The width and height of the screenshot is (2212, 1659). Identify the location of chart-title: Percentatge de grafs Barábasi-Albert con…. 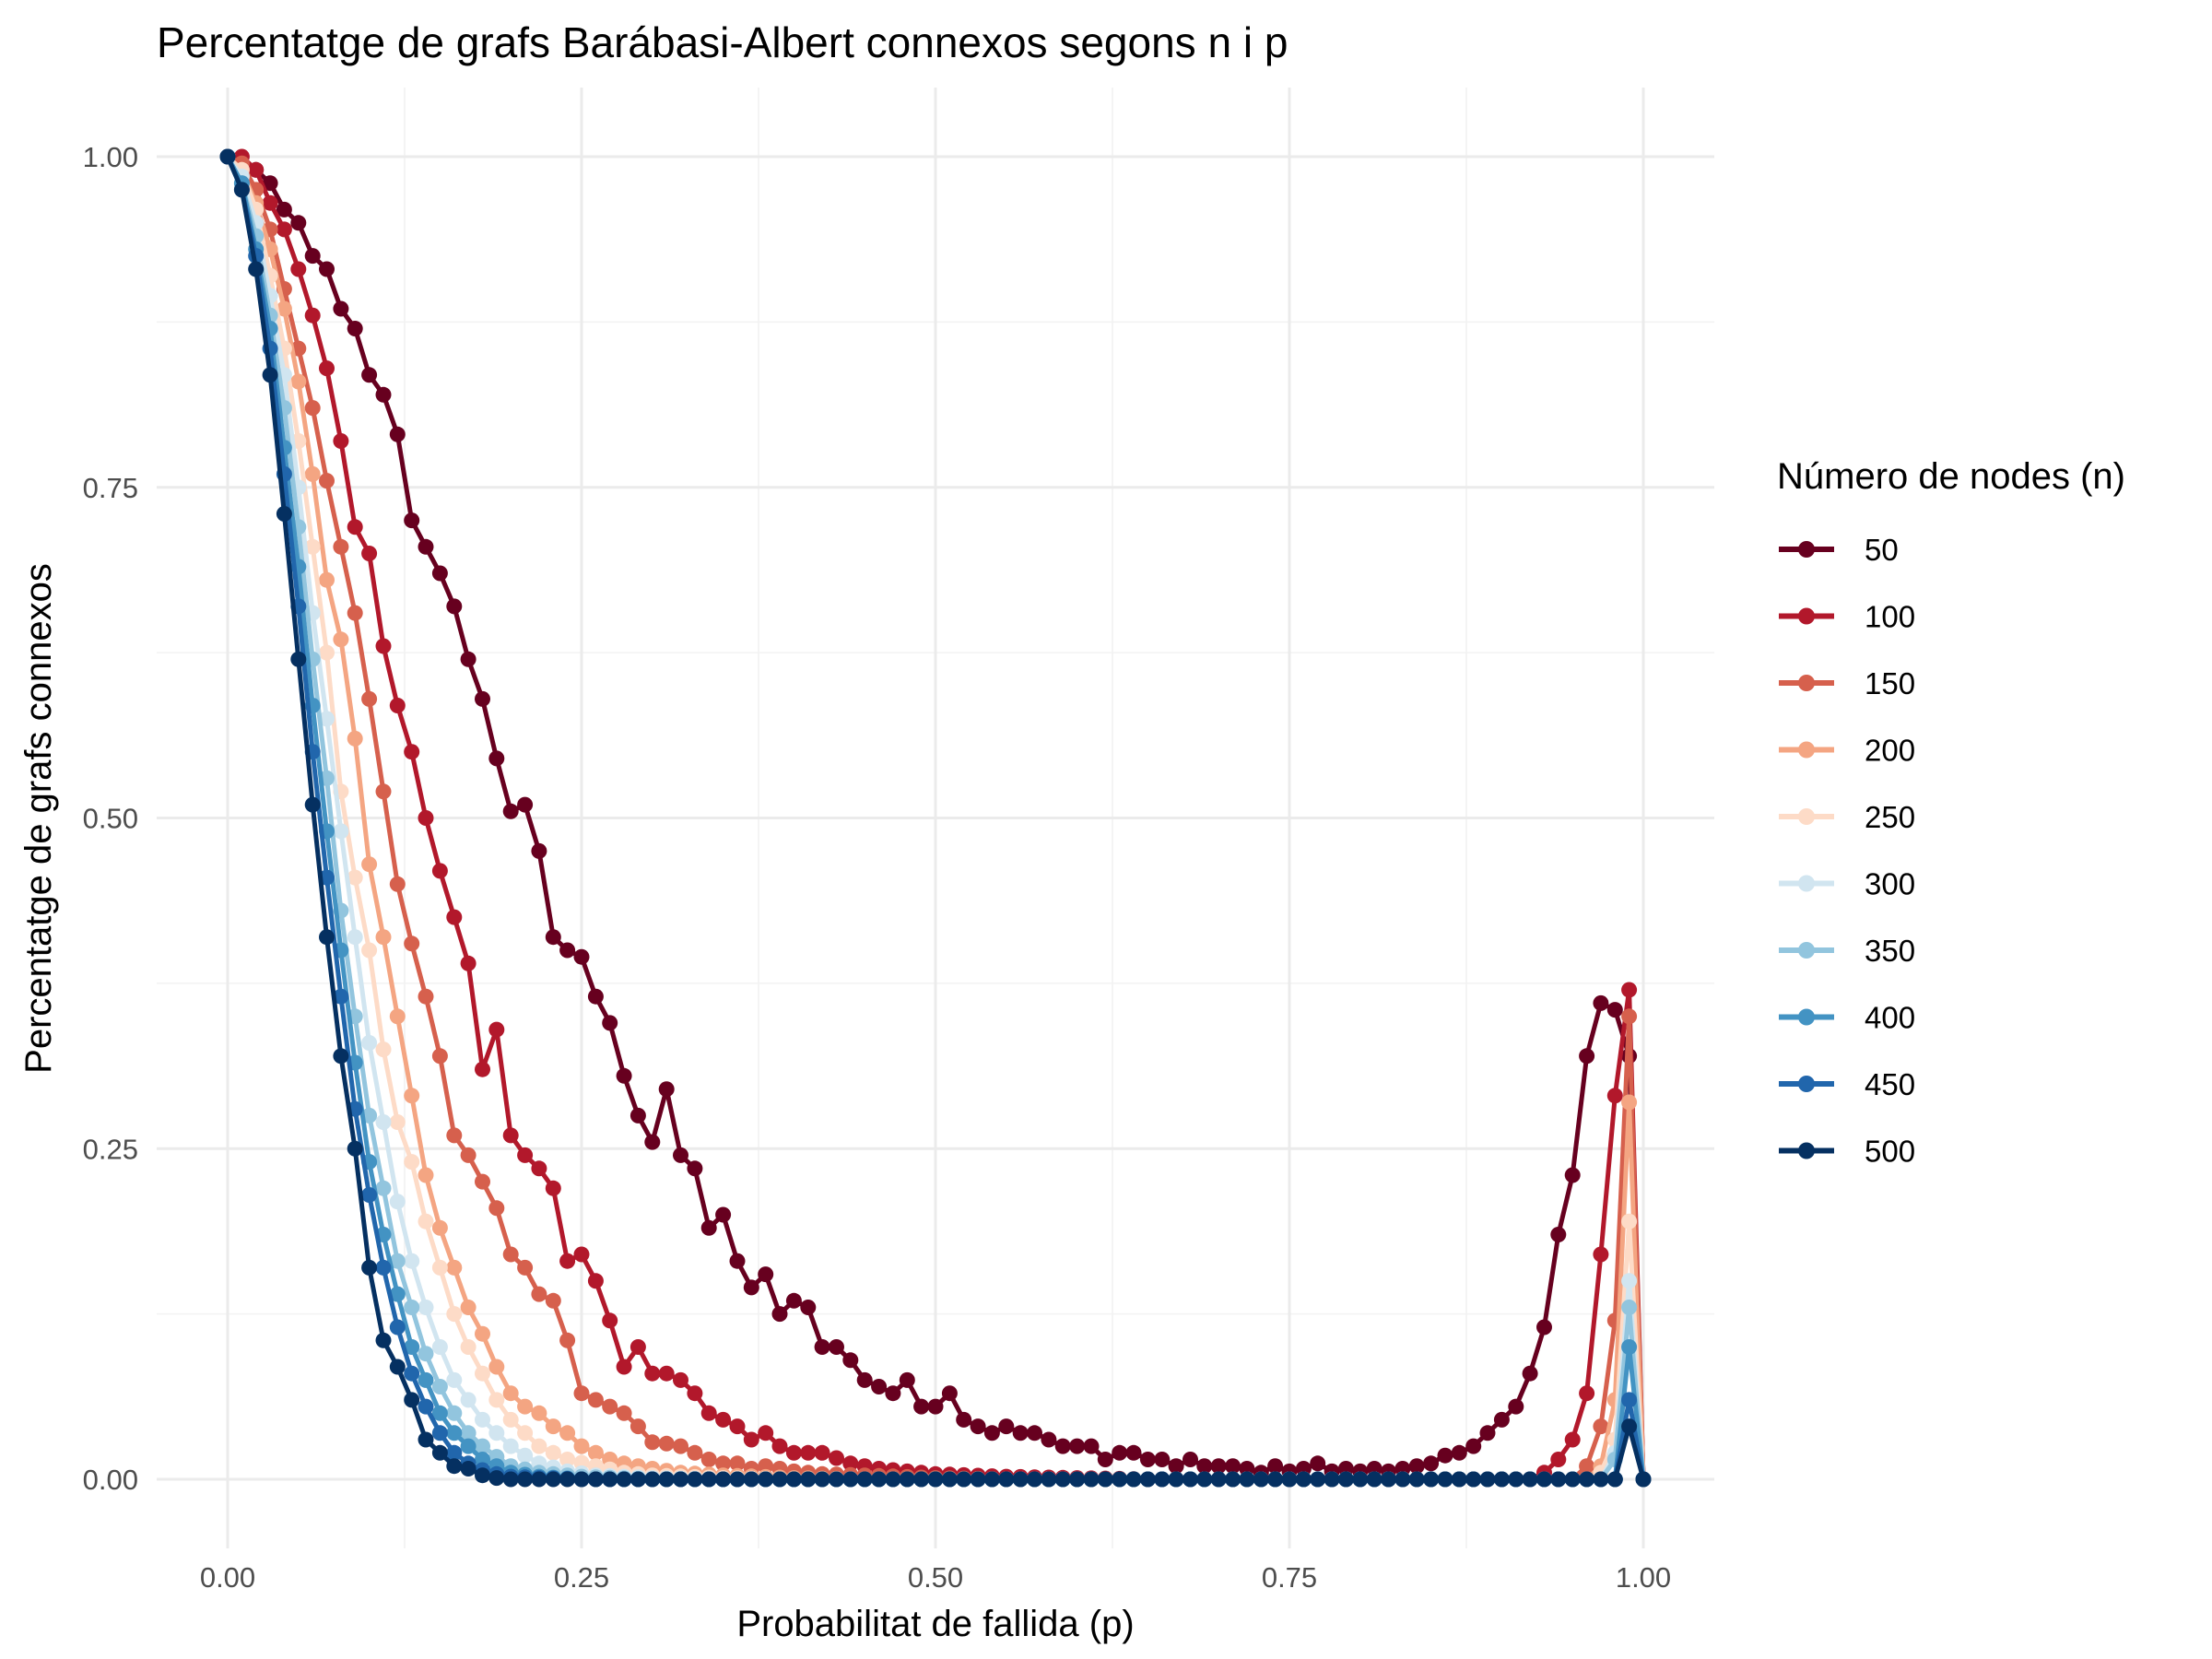
(722, 42).